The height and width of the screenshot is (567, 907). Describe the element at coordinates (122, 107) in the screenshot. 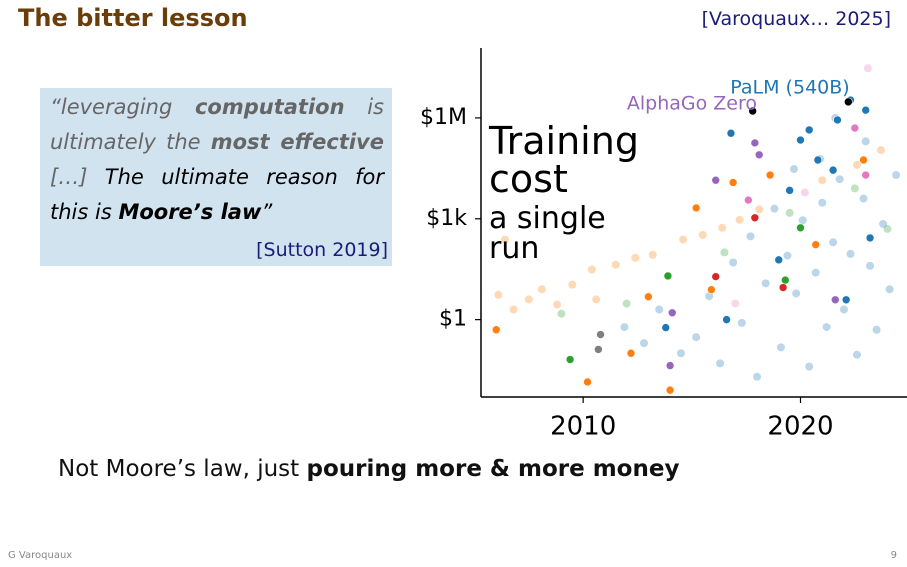

I see `text-segment: “leveraging` at that location.